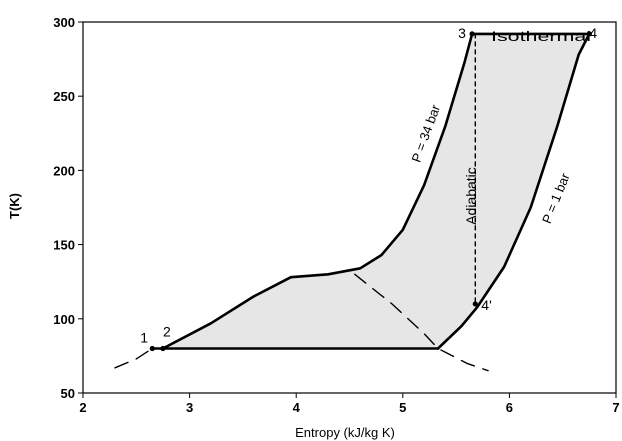 This screenshot has height=441, width=622. I want to click on y-tick-label-2: 150, so click(64, 245).